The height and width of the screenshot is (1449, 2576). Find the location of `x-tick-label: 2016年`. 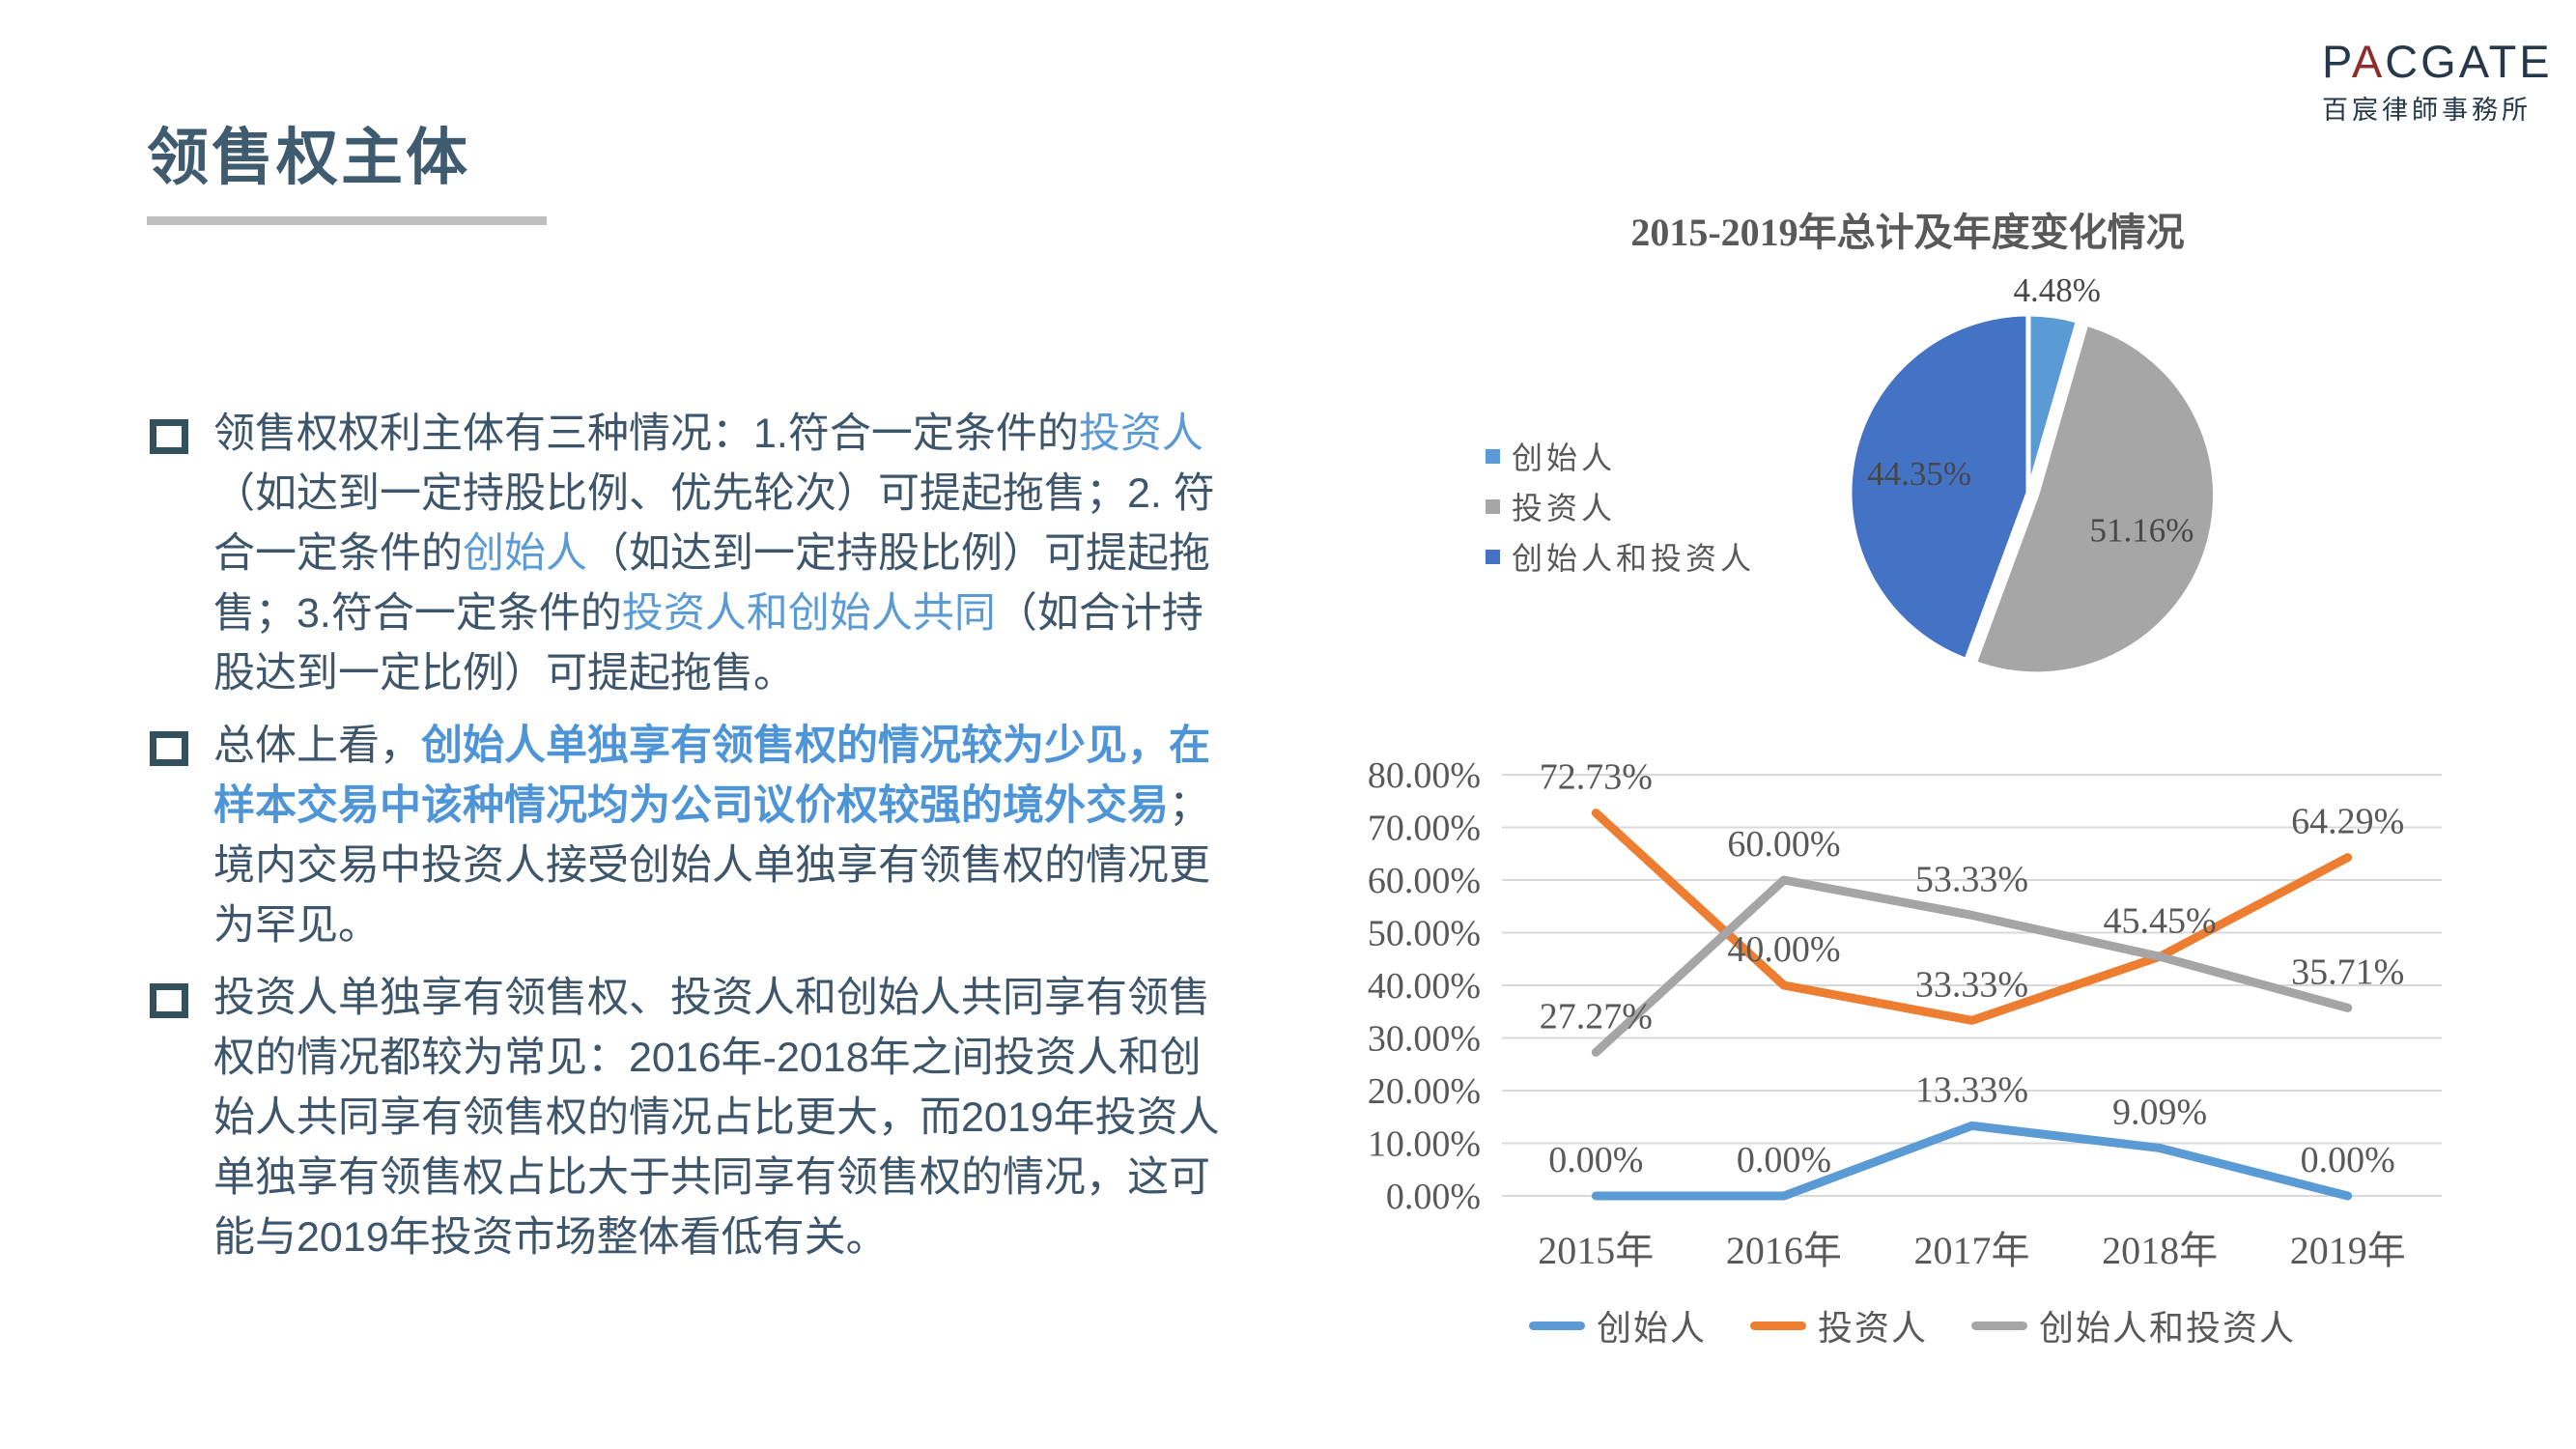

x-tick-label: 2016年 is located at coordinates (1784, 1250).